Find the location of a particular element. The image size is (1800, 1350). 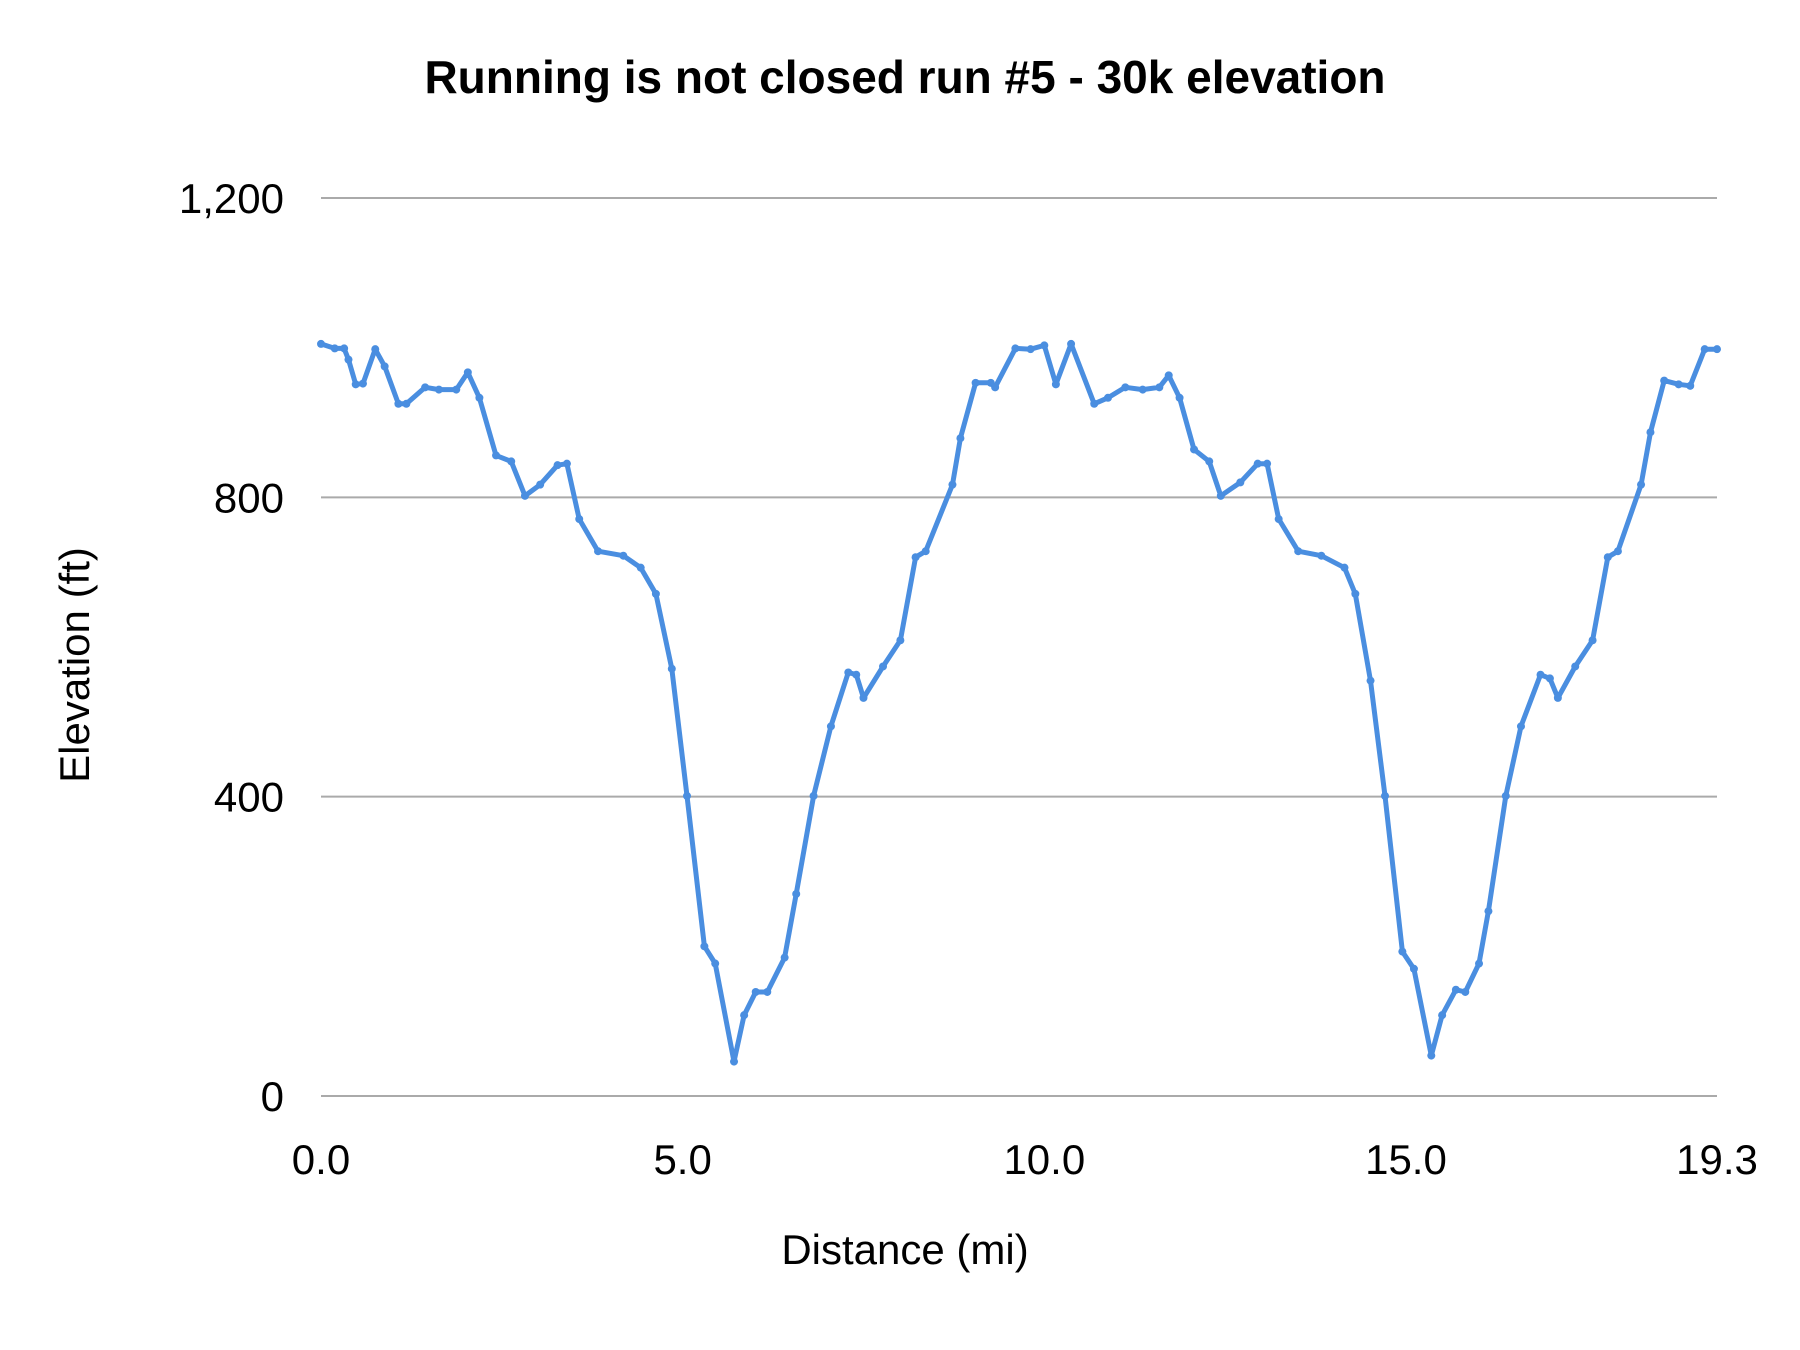

y-axis-ticks: 0 400 800 1,200 is located at coordinates (231, 647).